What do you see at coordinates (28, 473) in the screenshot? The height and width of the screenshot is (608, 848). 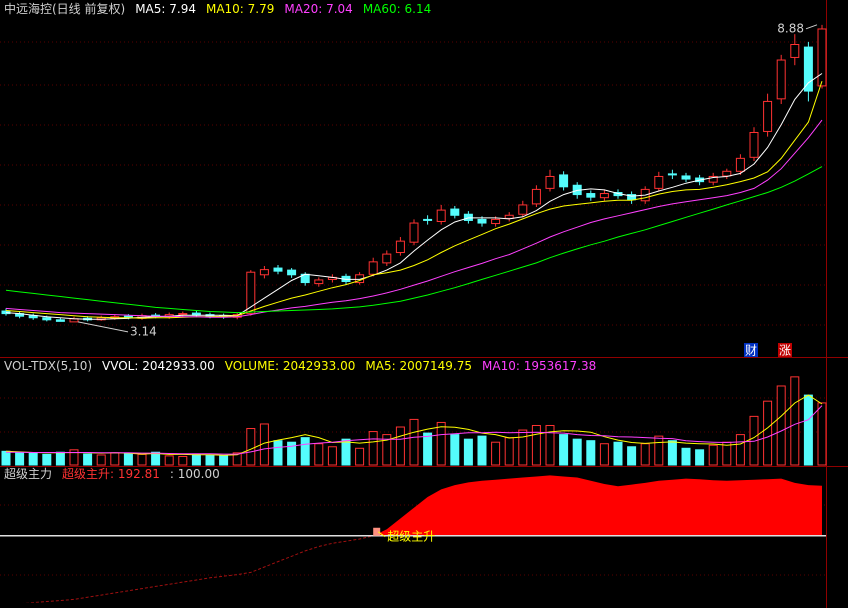 I see `panel-title: 超级主力` at bounding box center [28, 473].